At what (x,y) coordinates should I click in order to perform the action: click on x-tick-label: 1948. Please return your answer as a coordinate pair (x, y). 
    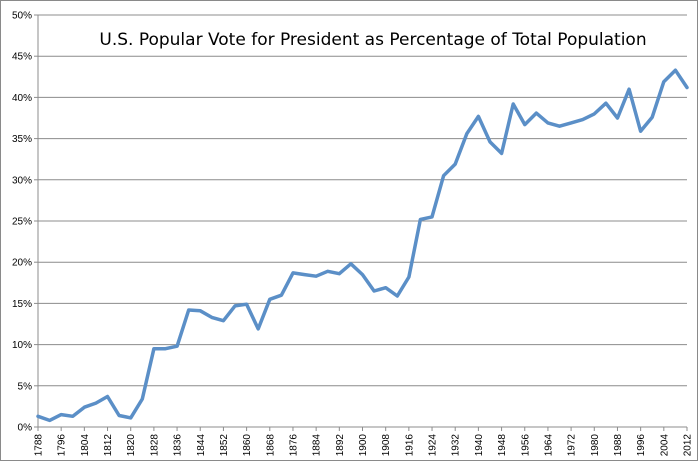
    Looking at the image, I should click on (502, 445).